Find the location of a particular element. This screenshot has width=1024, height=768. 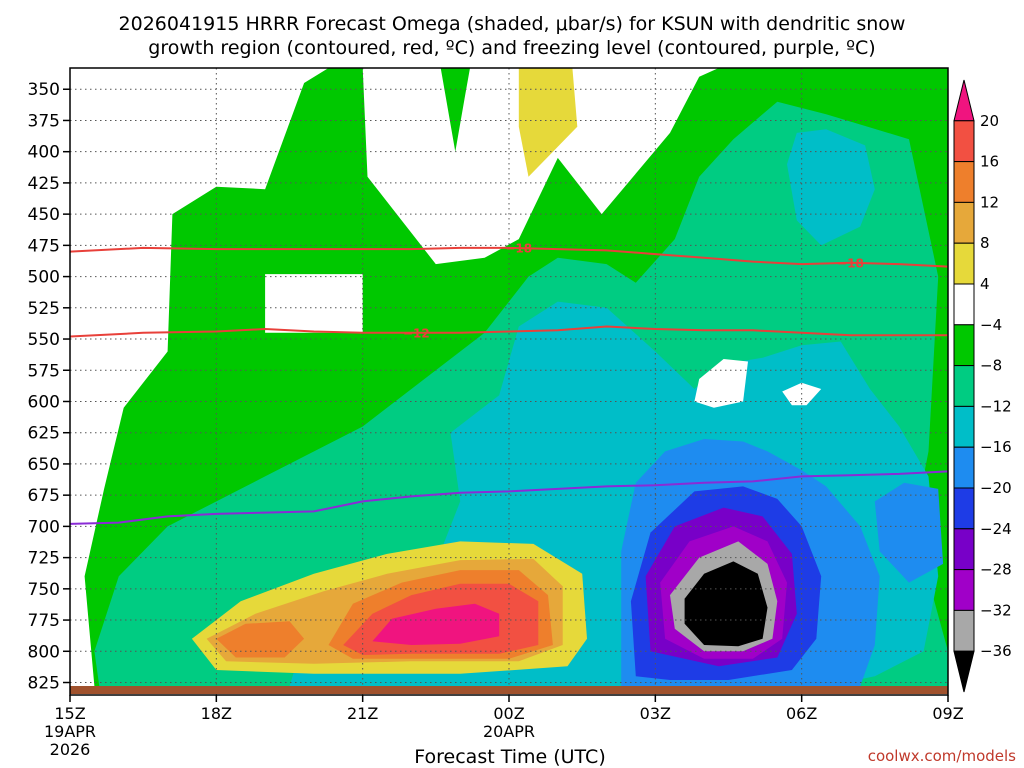

x-tick-label-03z: 03Z is located at coordinates (655, 713).